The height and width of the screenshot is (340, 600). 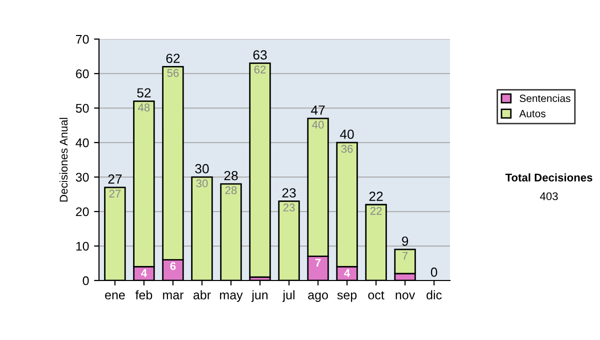 What do you see at coordinates (376, 196) in the screenshot?
I see `total-label: 22` at bounding box center [376, 196].